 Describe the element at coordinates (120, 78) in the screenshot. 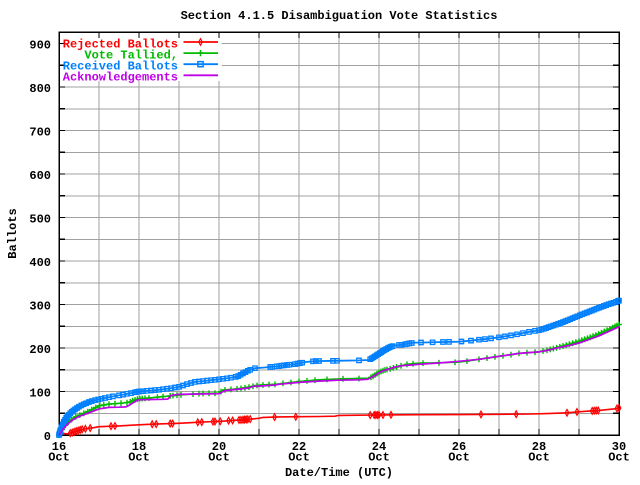

I see `svg-text: Acknowledgements` at that location.